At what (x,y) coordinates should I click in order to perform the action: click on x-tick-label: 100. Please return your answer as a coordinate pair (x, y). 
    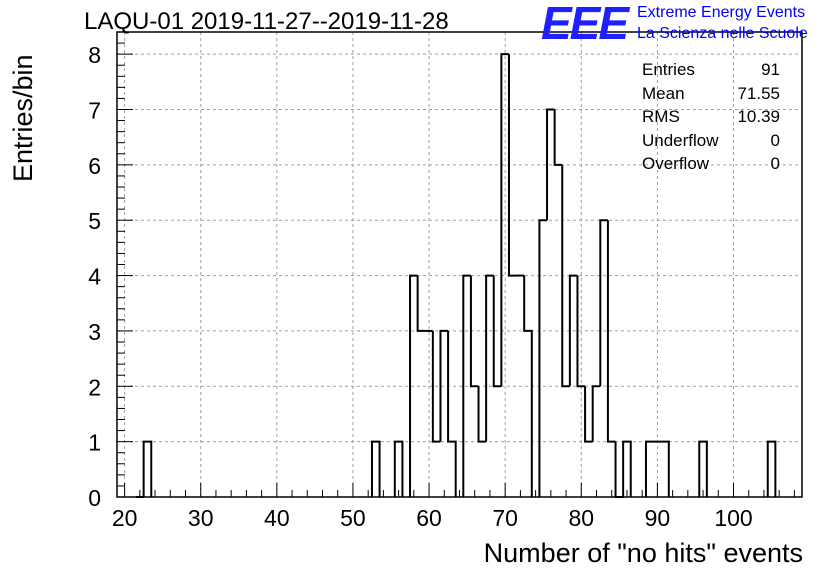
    Looking at the image, I should click on (733, 518).